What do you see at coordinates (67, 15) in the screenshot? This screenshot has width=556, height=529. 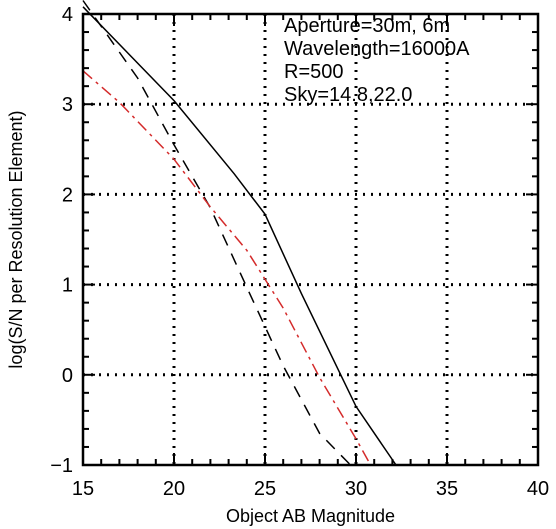 I see `y-tick-label: 4` at bounding box center [67, 15].